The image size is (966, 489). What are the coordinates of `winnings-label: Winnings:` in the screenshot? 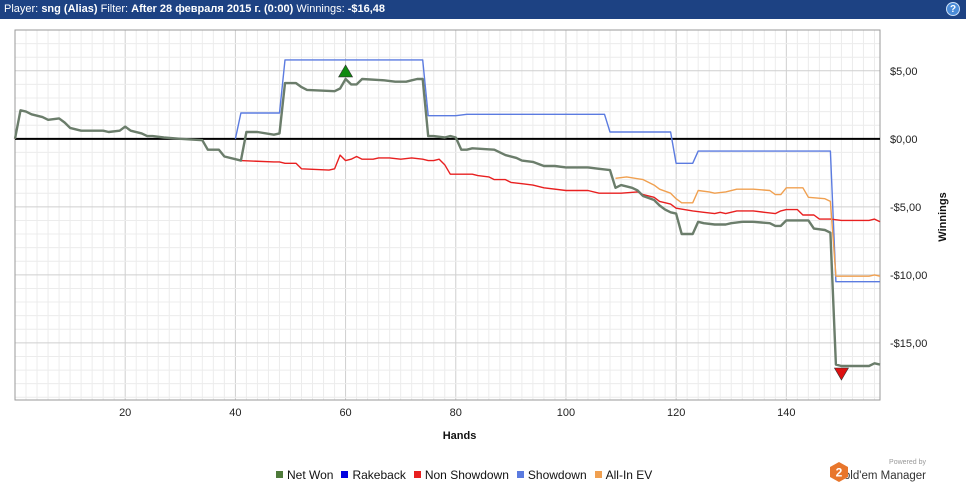 It's located at (320, 9).